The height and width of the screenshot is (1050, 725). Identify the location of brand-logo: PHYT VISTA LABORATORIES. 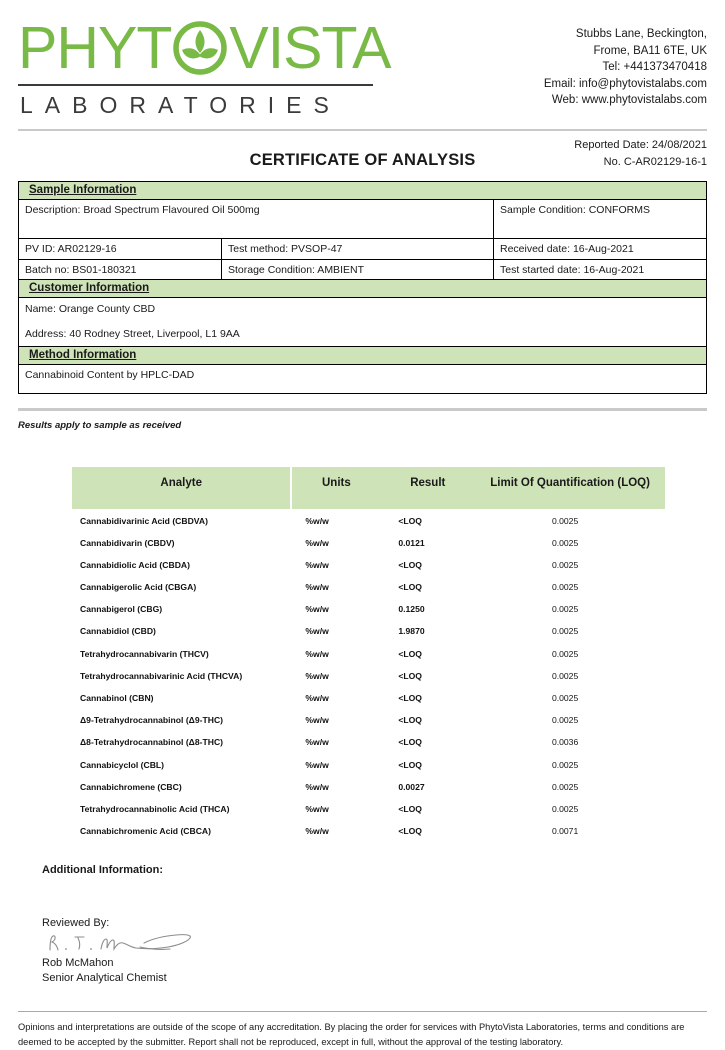
(213, 67).